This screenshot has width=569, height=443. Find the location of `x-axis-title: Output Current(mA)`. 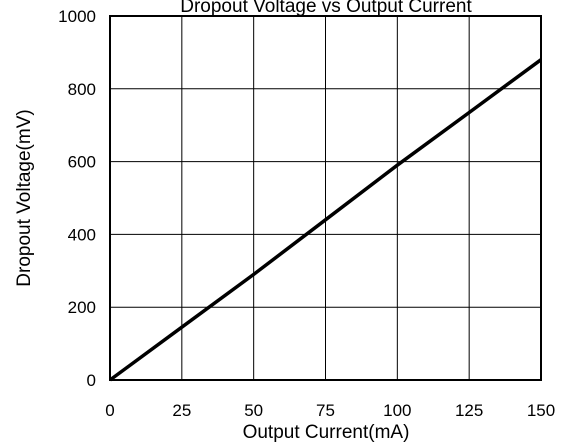

x-axis-title: Output Current(mA) is located at coordinates (326, 432).